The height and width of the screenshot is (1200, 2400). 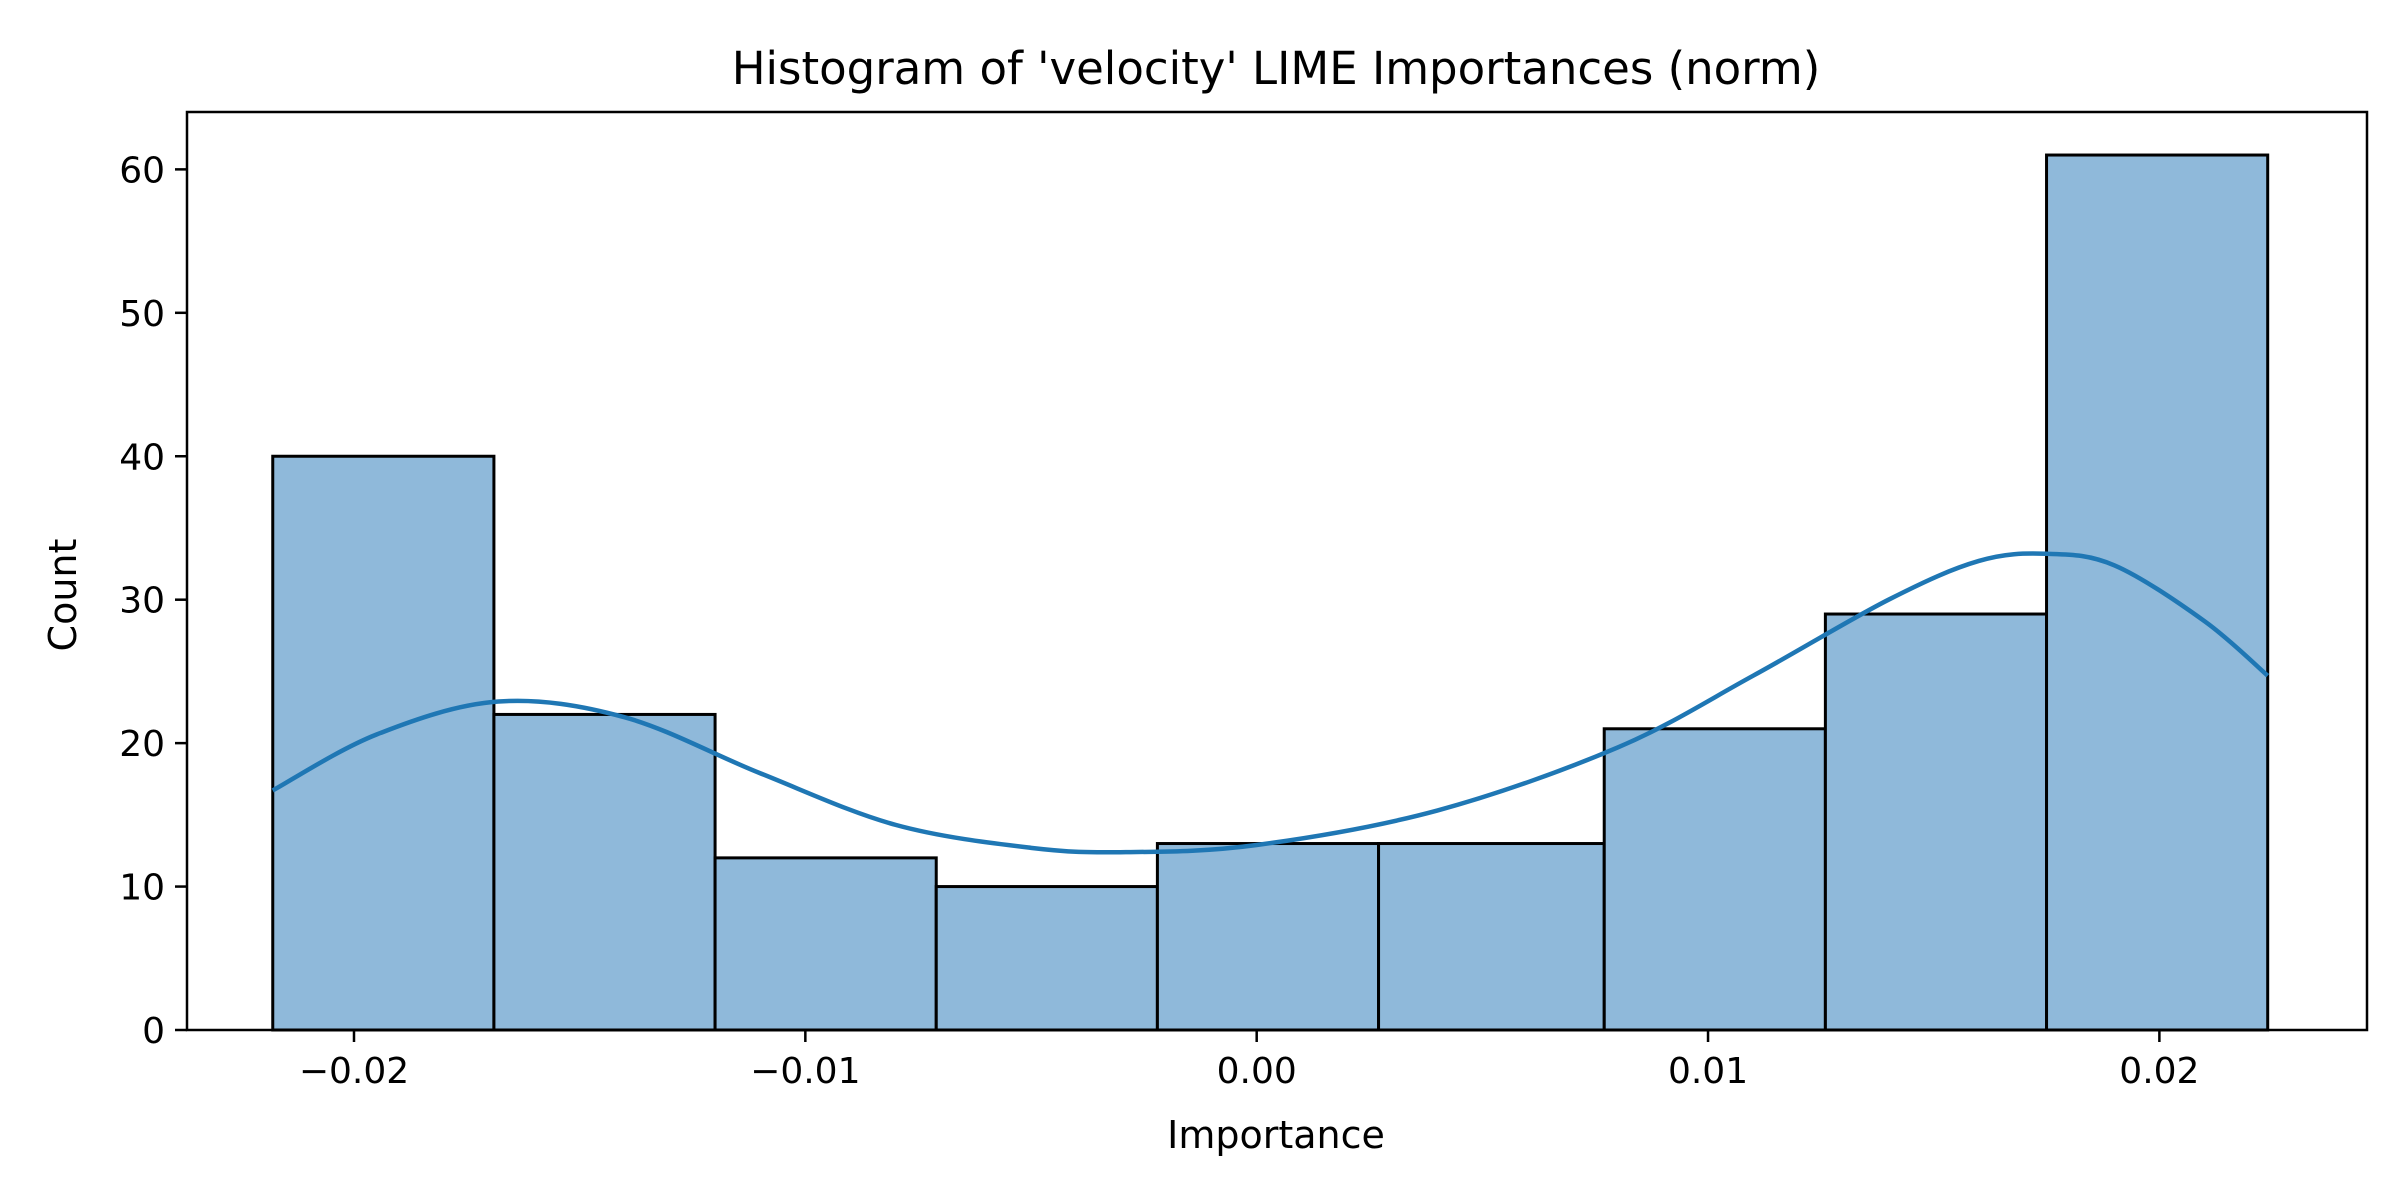 What do you see at coordinates (142, 744) in the screenshot?
I see `y-tick-label-3: 20` at bounding box center [142, 744].